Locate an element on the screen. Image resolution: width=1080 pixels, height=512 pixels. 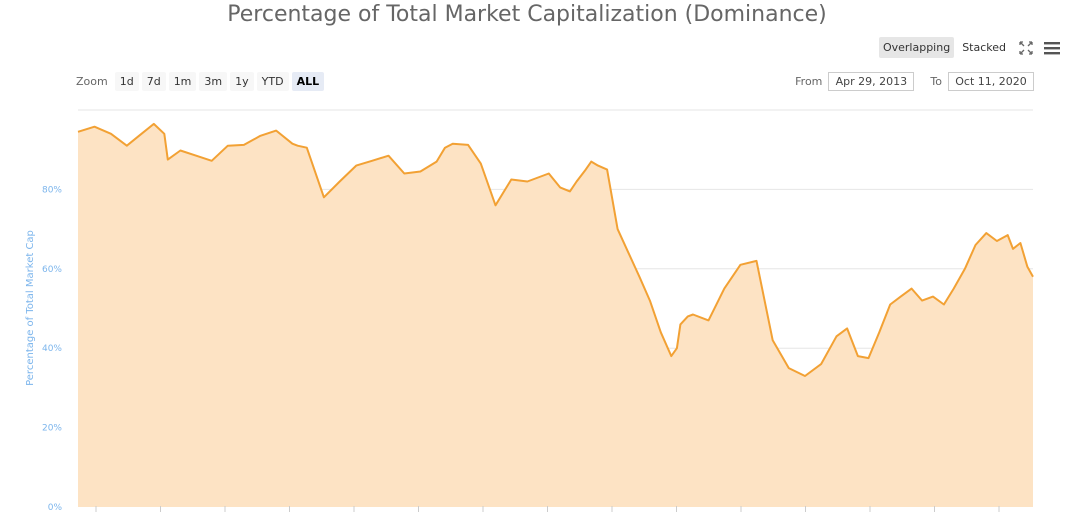
to-label: To is located at coordinates (936, 81).